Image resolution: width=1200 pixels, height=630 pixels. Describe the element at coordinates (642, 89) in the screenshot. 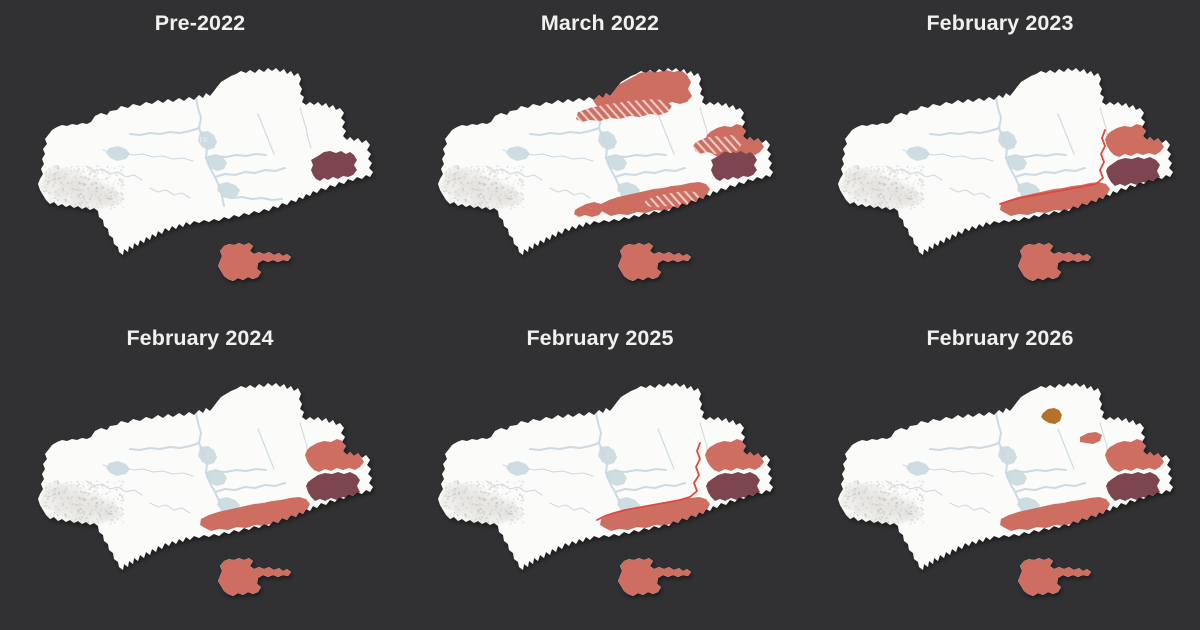

I see `northern-kyiv-chernihiv-axis-area` at that location.